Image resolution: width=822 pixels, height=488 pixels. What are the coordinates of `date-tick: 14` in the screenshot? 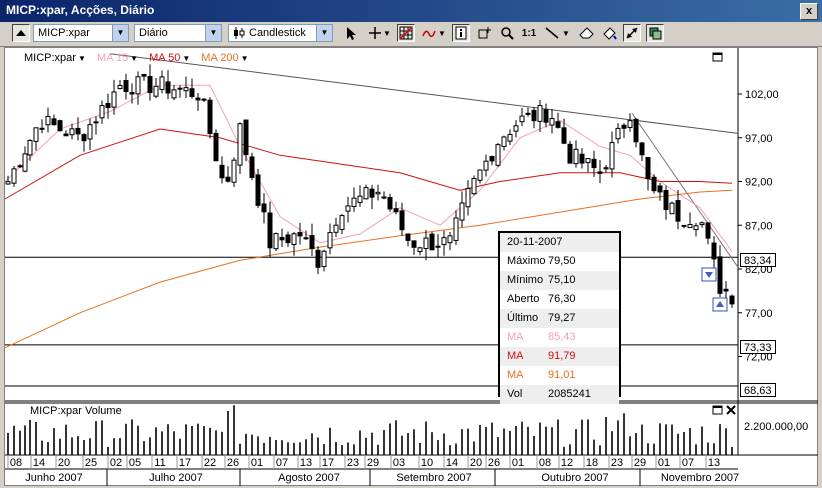 It's located at (452, 463).